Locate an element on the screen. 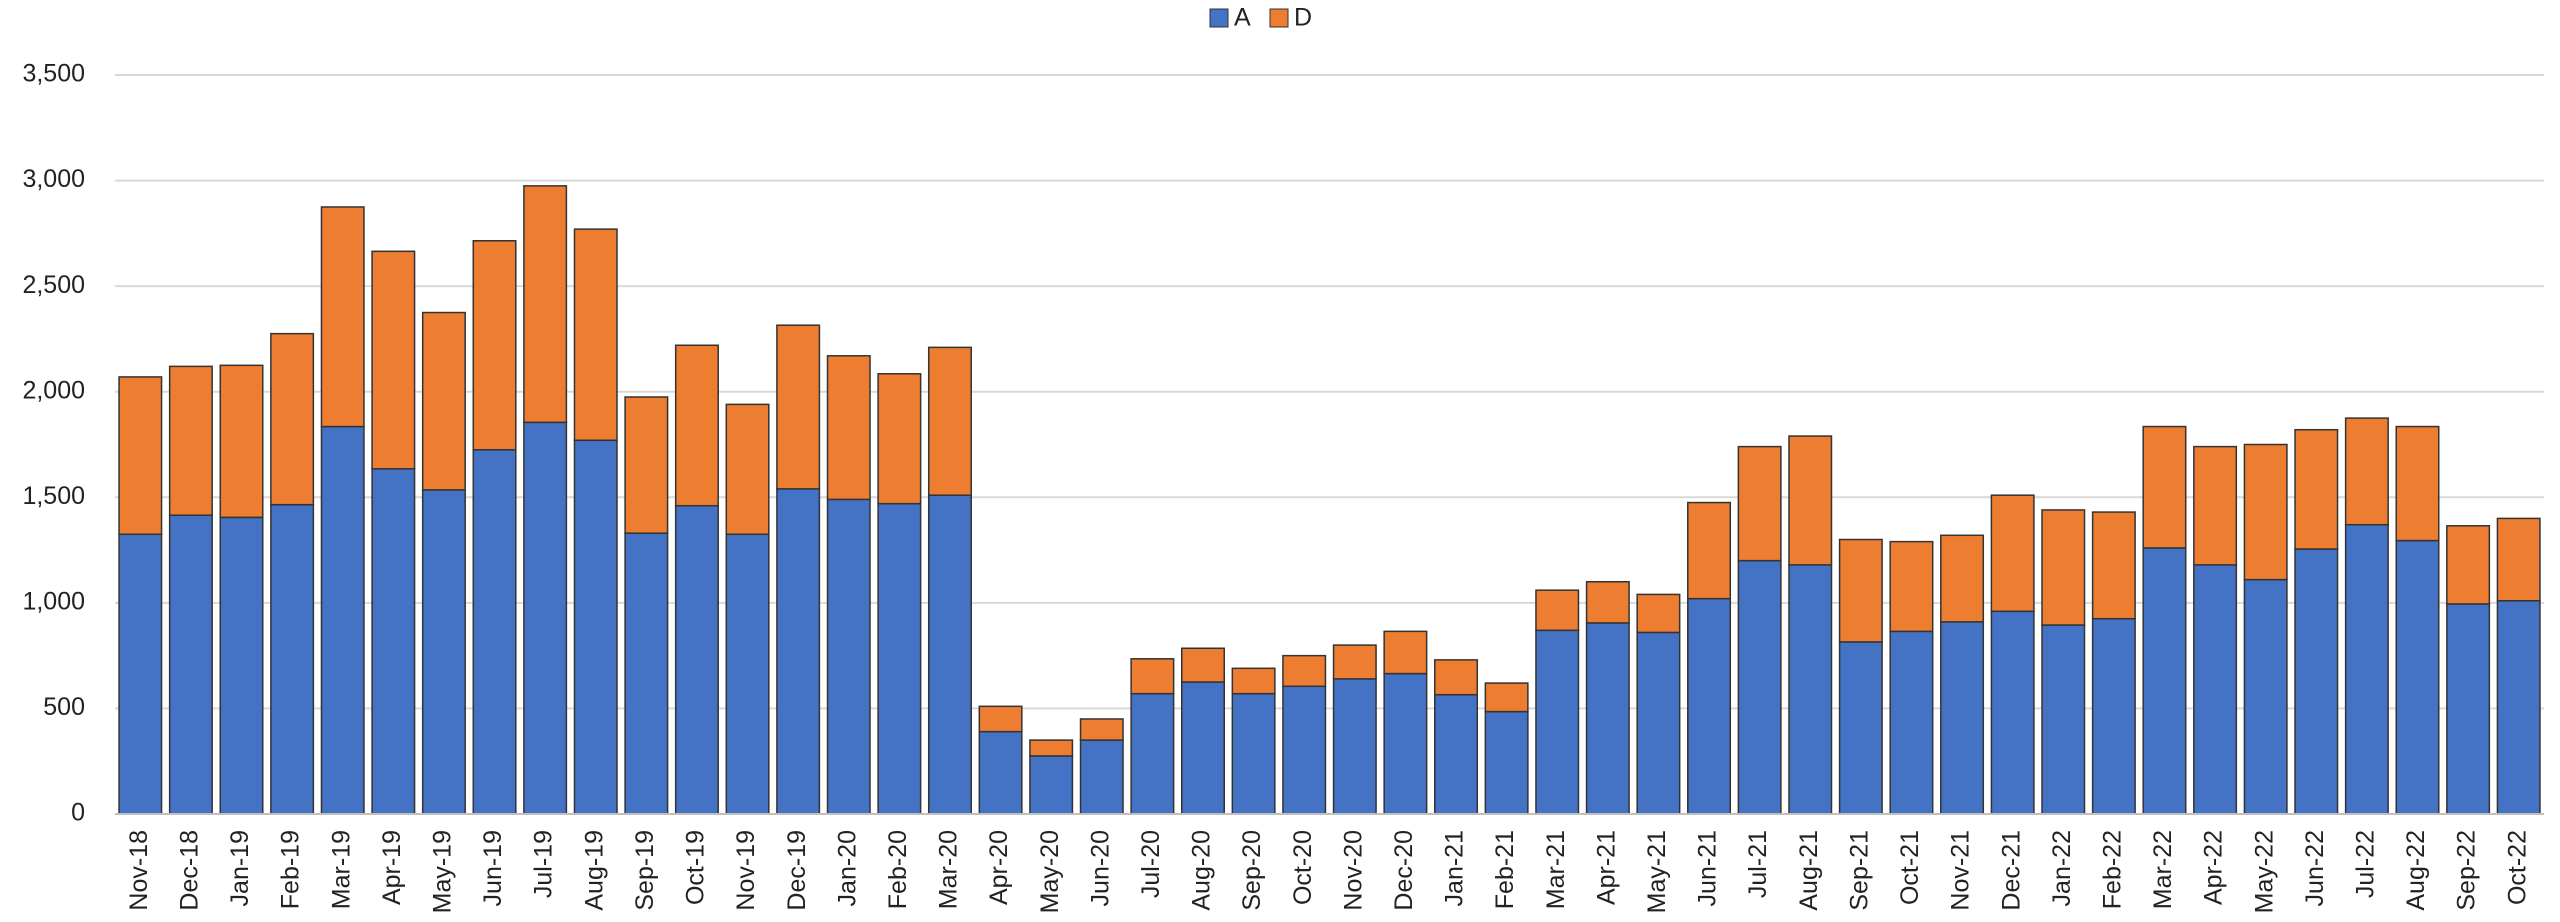 This screenshot has width=2560, height=922. x-tick-label: Jun-22 is located at coordinates (2315, 868).